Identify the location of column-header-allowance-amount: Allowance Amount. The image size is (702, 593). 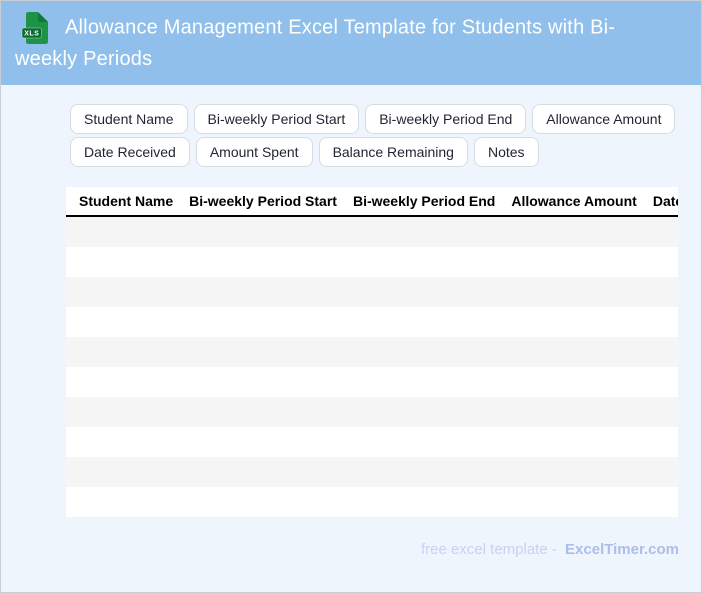
(574, 201).